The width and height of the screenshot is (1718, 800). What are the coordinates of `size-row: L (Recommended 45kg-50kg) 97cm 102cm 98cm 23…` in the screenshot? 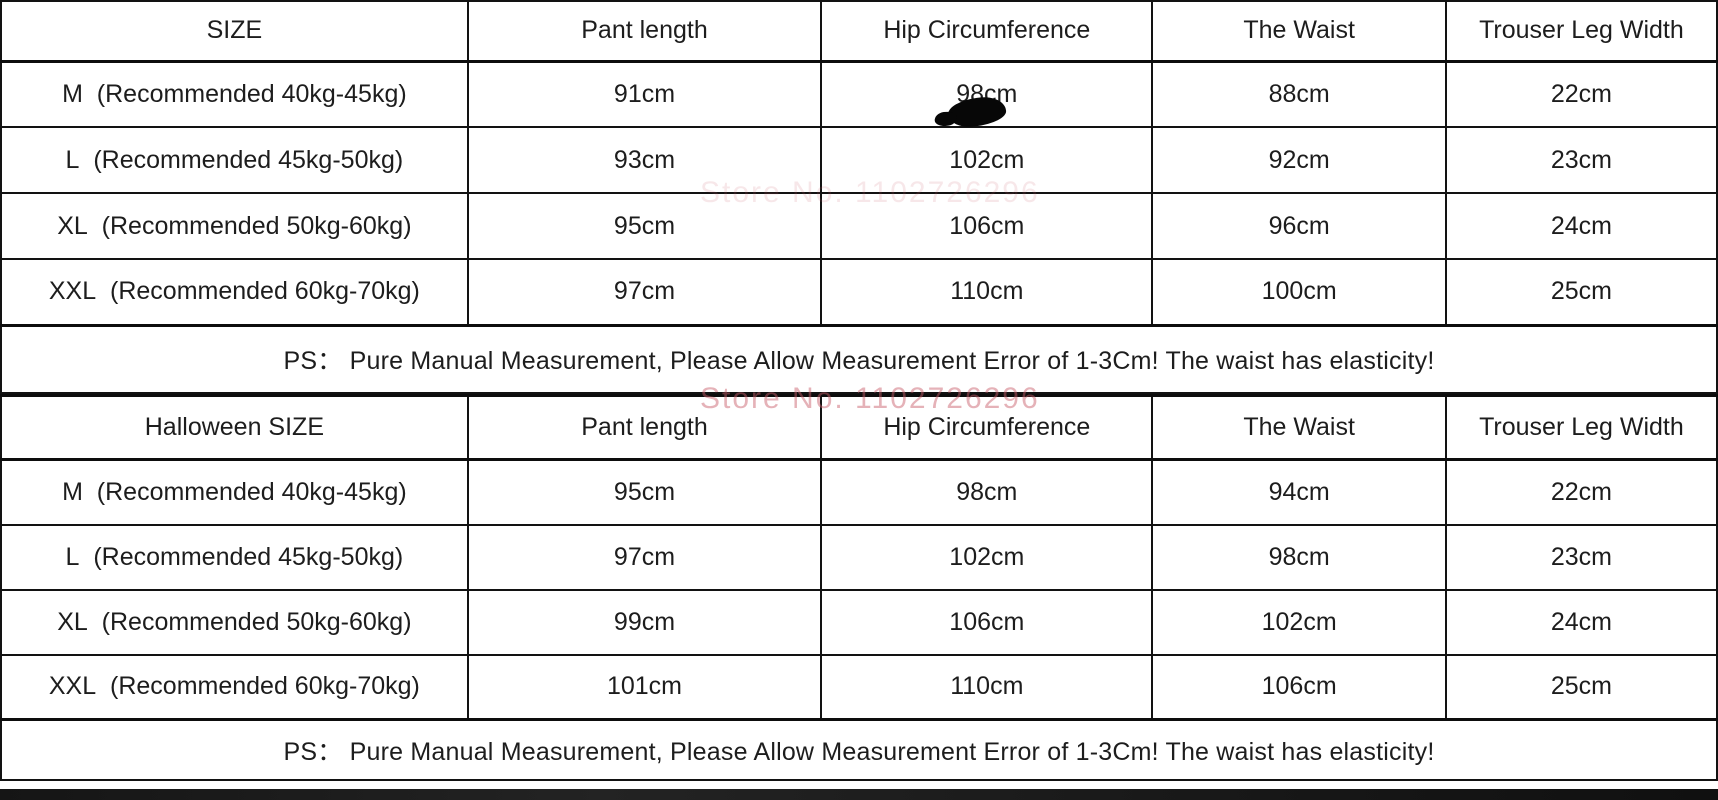 It's located at (859, 557).